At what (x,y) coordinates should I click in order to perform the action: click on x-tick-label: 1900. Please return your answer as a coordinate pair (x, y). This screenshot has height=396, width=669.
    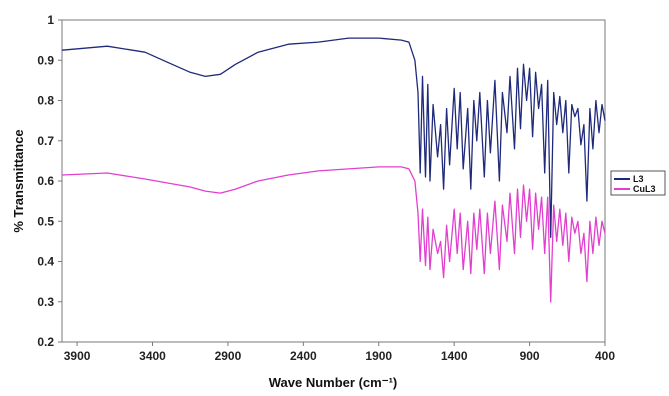
    Looking at the image, I should click on (378, 356).